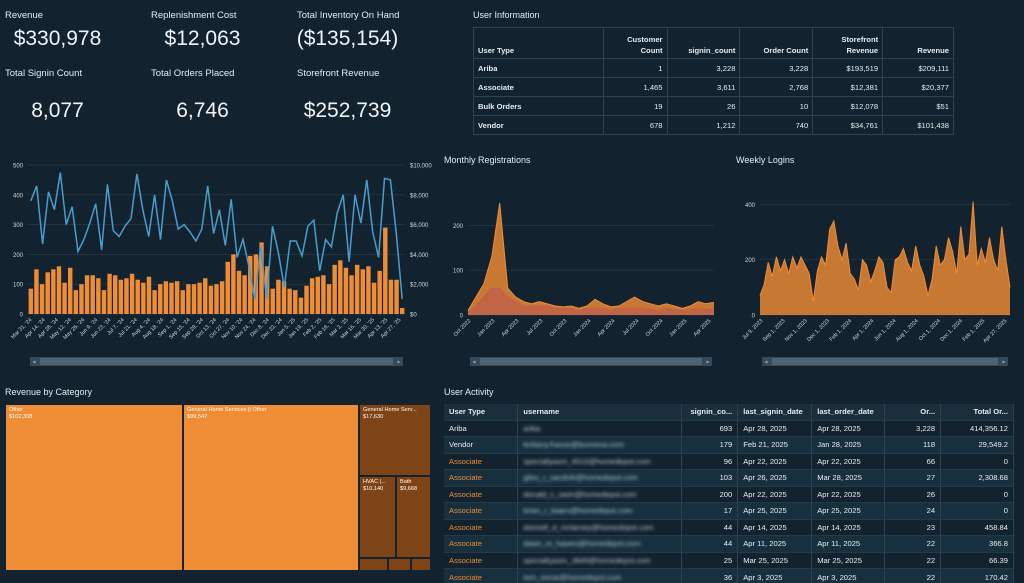 The width and height of the screenshot is (1024, 583). Describe the element at coordinates (918, 43) in the screenshot. I see `col-revenue: Revenue` at that location.